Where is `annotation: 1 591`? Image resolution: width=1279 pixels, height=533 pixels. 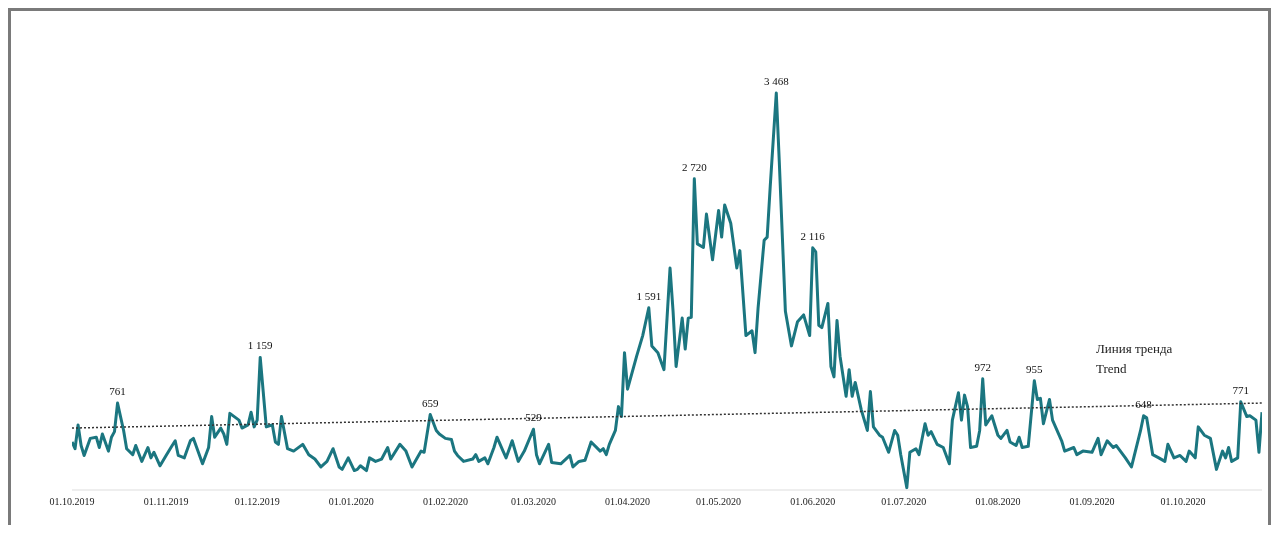 annotation: 1 591 is located at coordinates (649, 295).